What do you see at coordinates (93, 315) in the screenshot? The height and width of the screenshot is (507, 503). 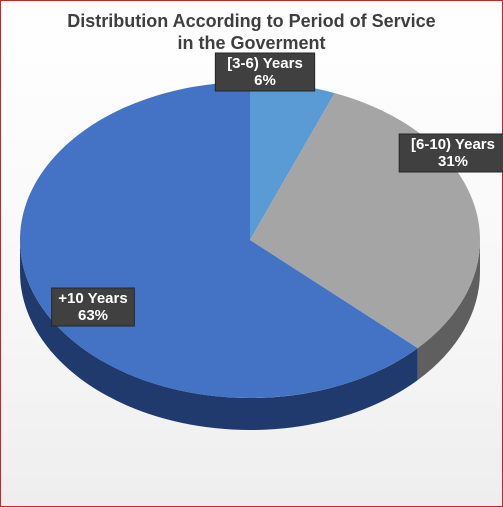 I see `data-label-percent: 63%` at bounding box center [93, 315].